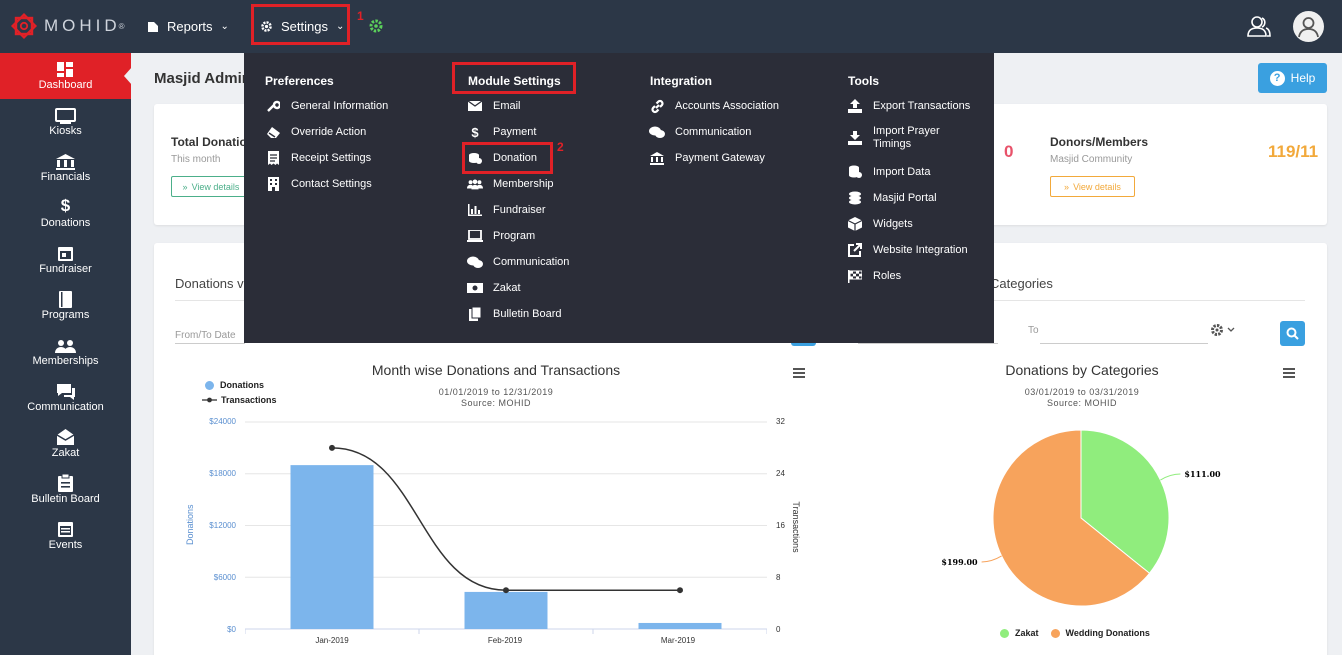 This screenshot has width=1342, height=655. Describe the element at coordinates (506, 527) in the screenshot. I see `bar-chart-plot` at that location.